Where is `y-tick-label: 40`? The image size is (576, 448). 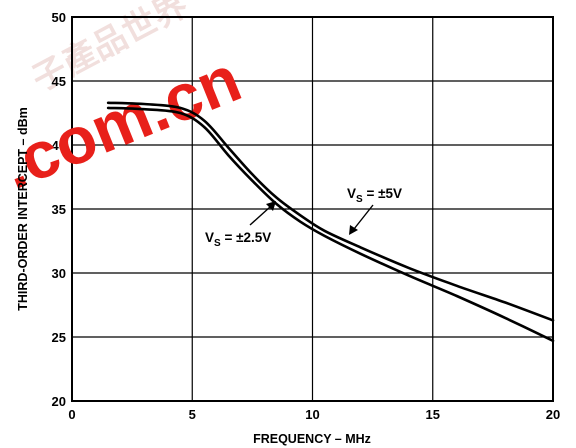 y-tick-label: 40 is located at coordinates (59, 145).